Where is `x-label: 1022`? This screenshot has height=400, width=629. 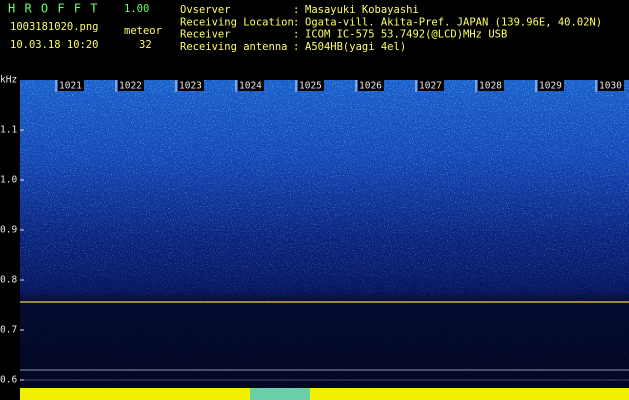
x-label: 1022 is located at coordinates (130, 86).